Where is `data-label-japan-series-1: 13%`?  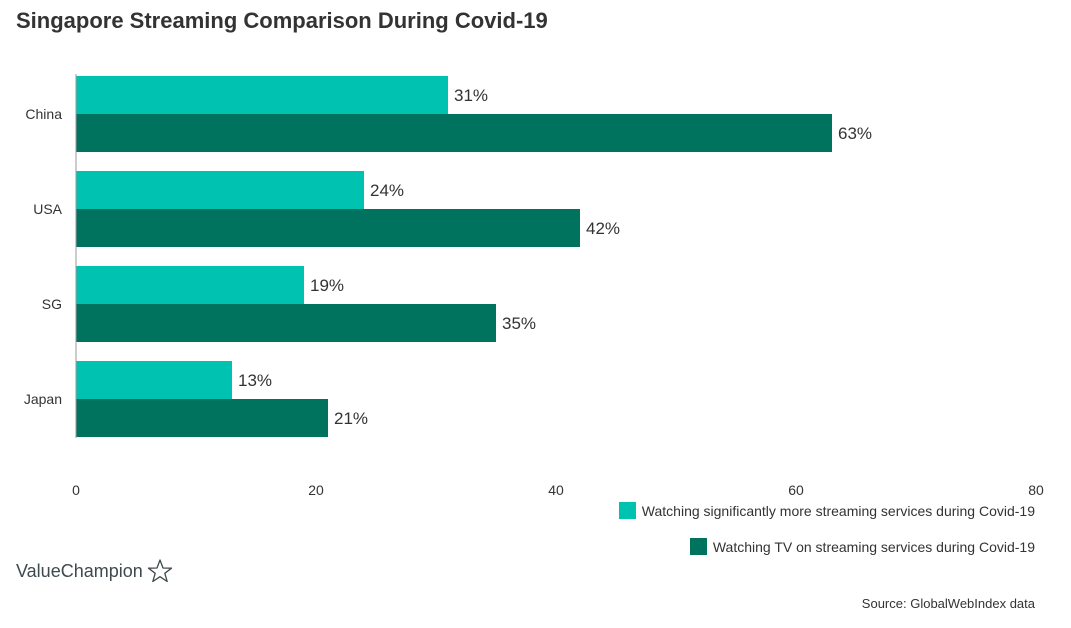
data-label-japan-series-1: 13% is located at coordinates (255, 380).